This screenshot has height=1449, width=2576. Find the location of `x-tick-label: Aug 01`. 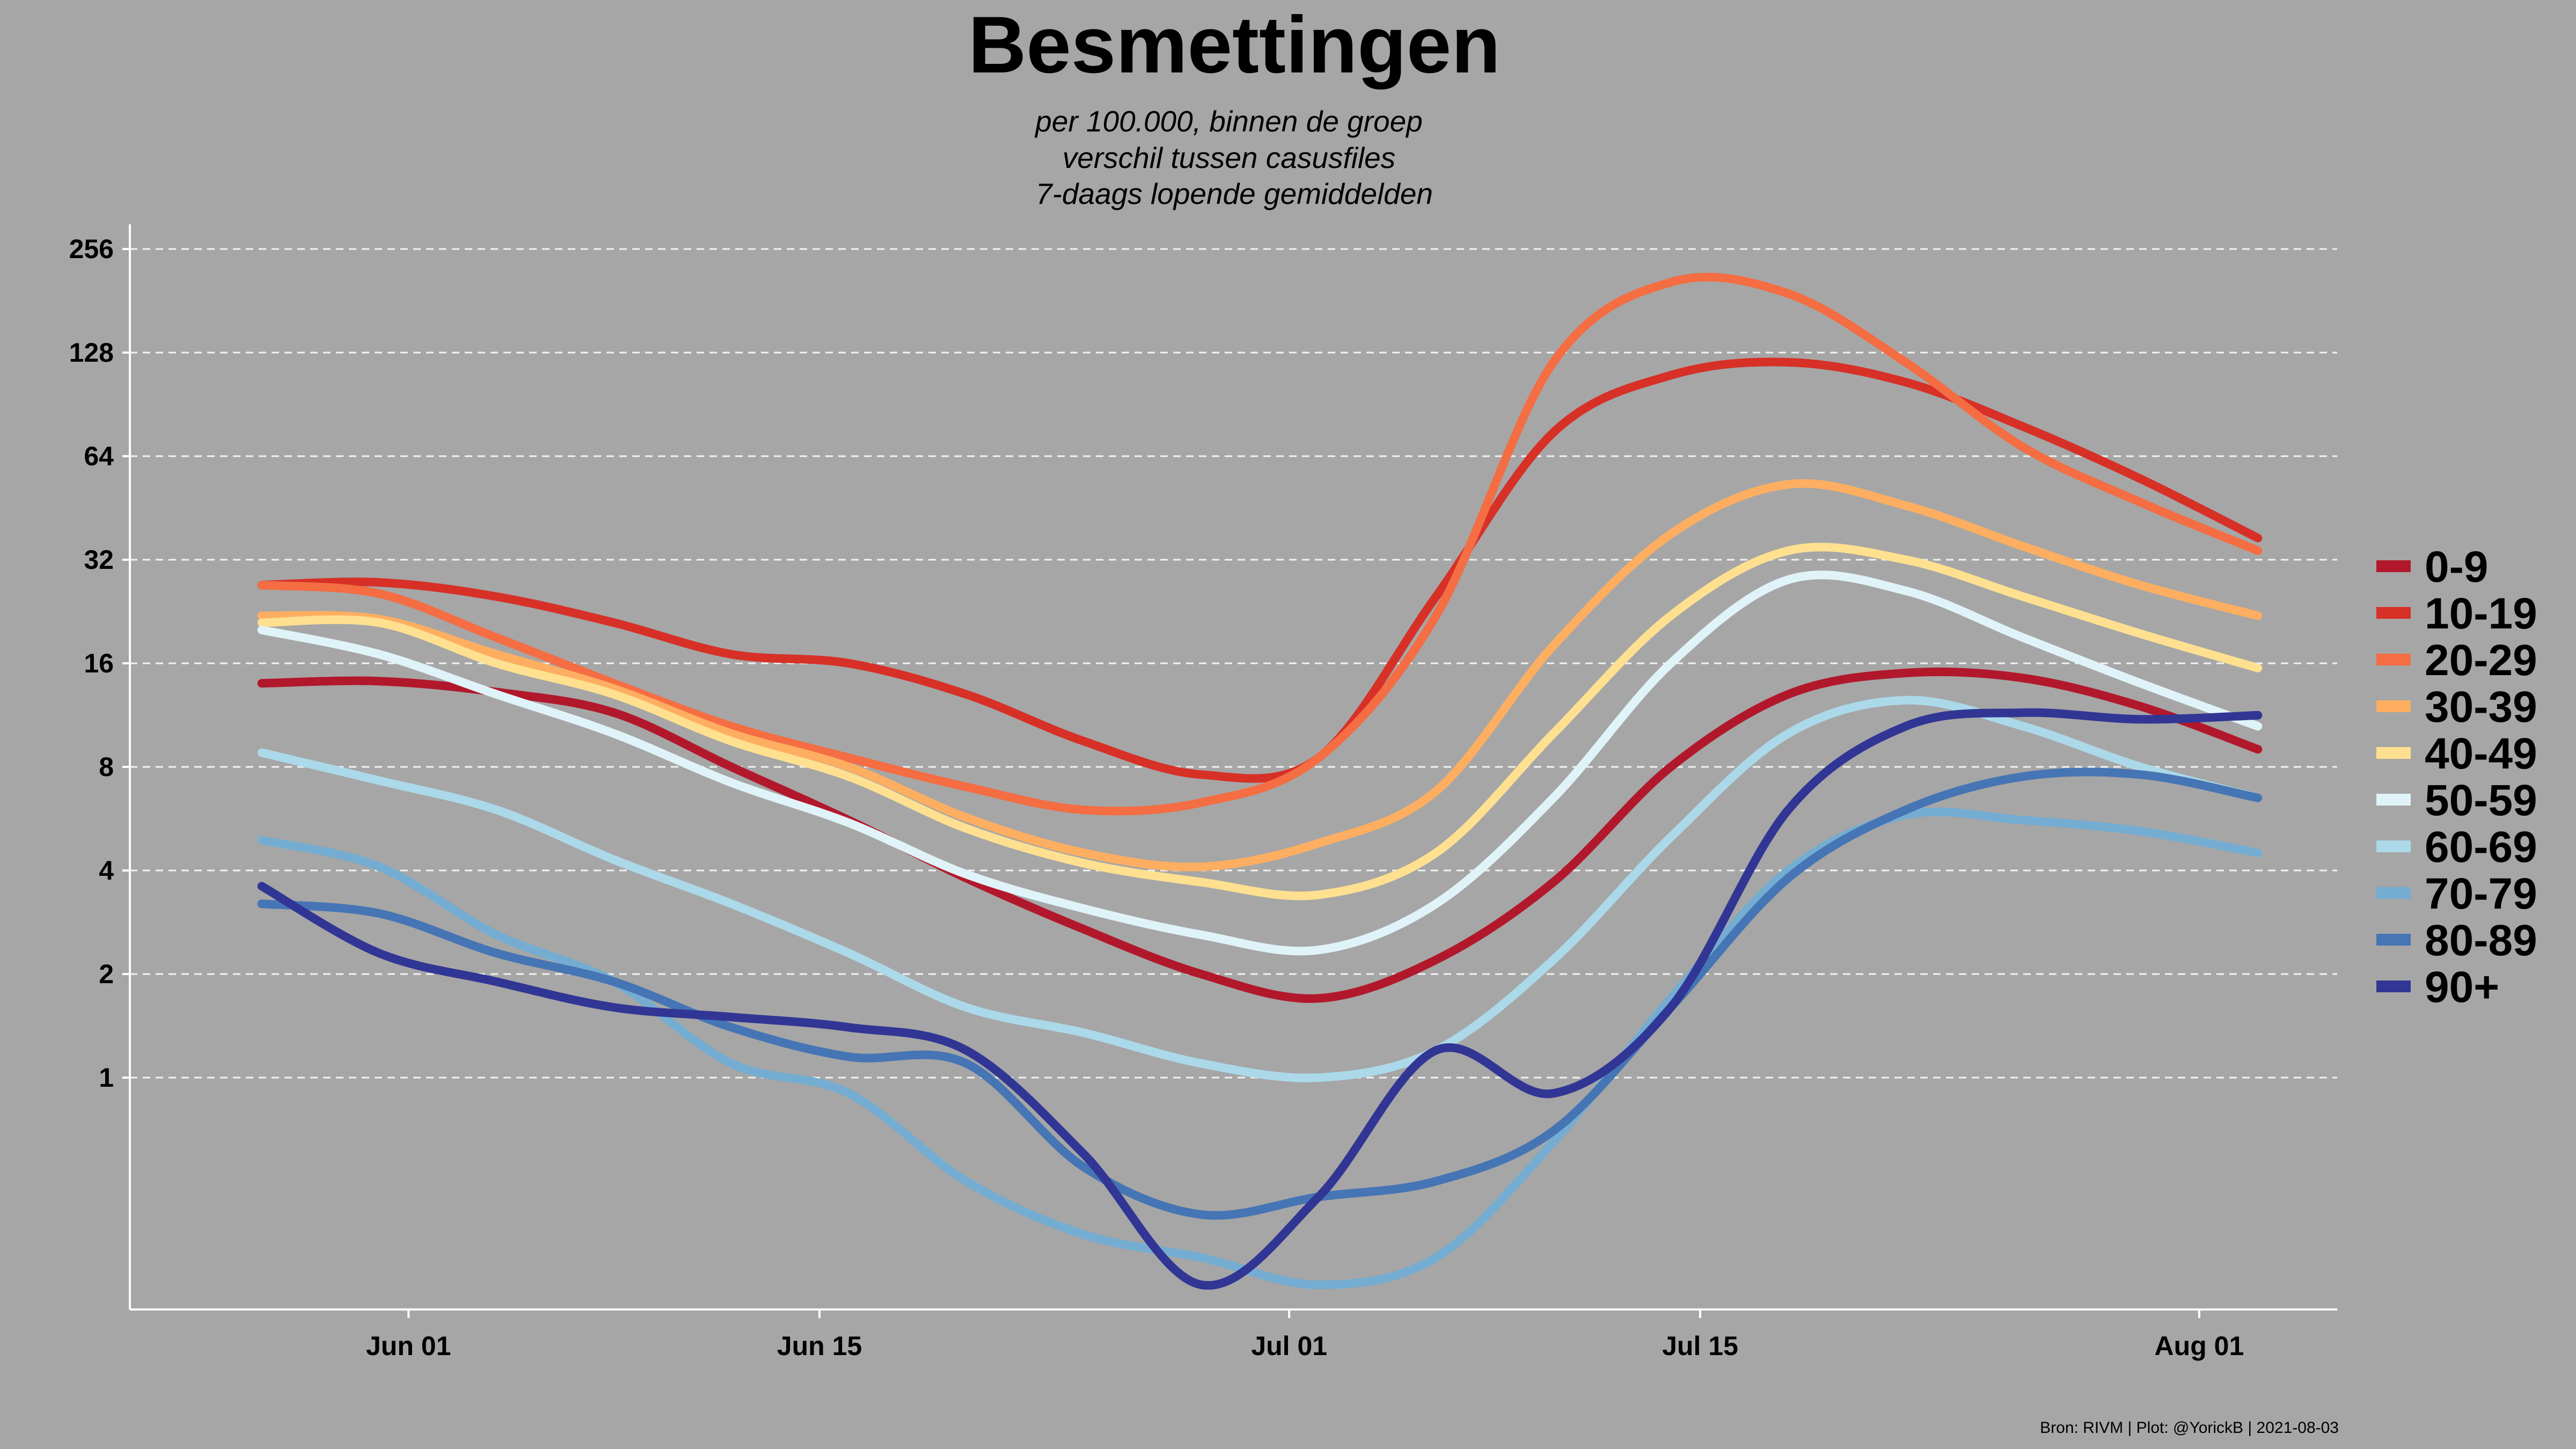

x-tick-label: Aug 01 is located at coordinates (2199, 1346).